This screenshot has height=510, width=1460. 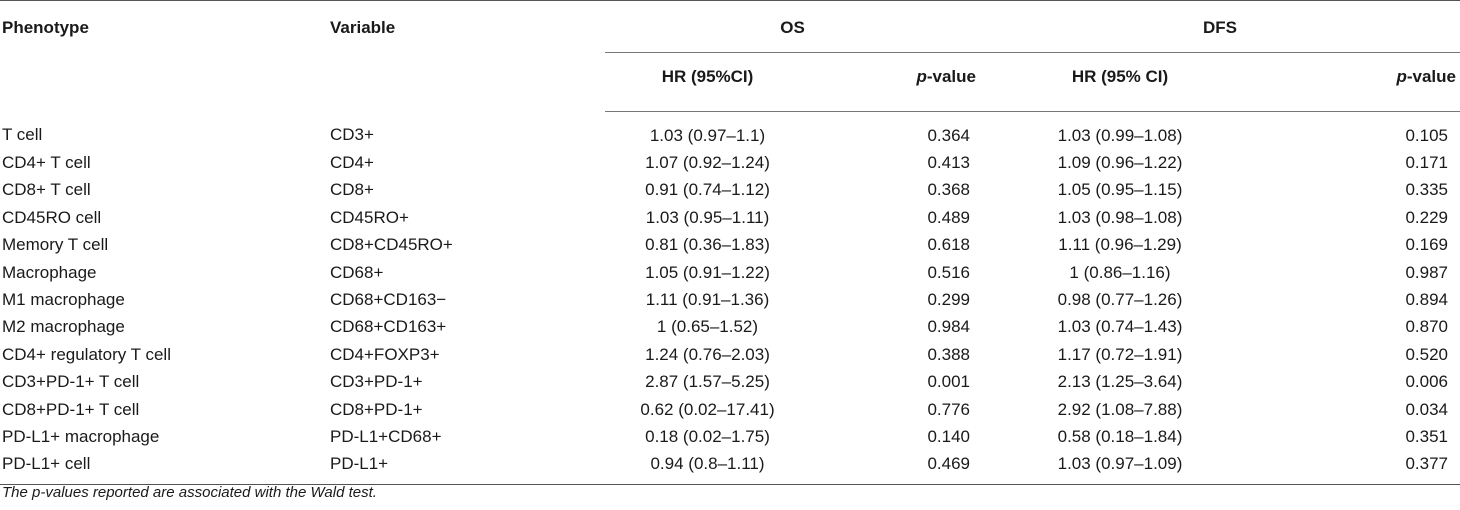 What do you see at coordinates (46, 163) in the screenshot?
I see `cell-phenotype: CD4+ T cell` at bounding box center [46, 163].